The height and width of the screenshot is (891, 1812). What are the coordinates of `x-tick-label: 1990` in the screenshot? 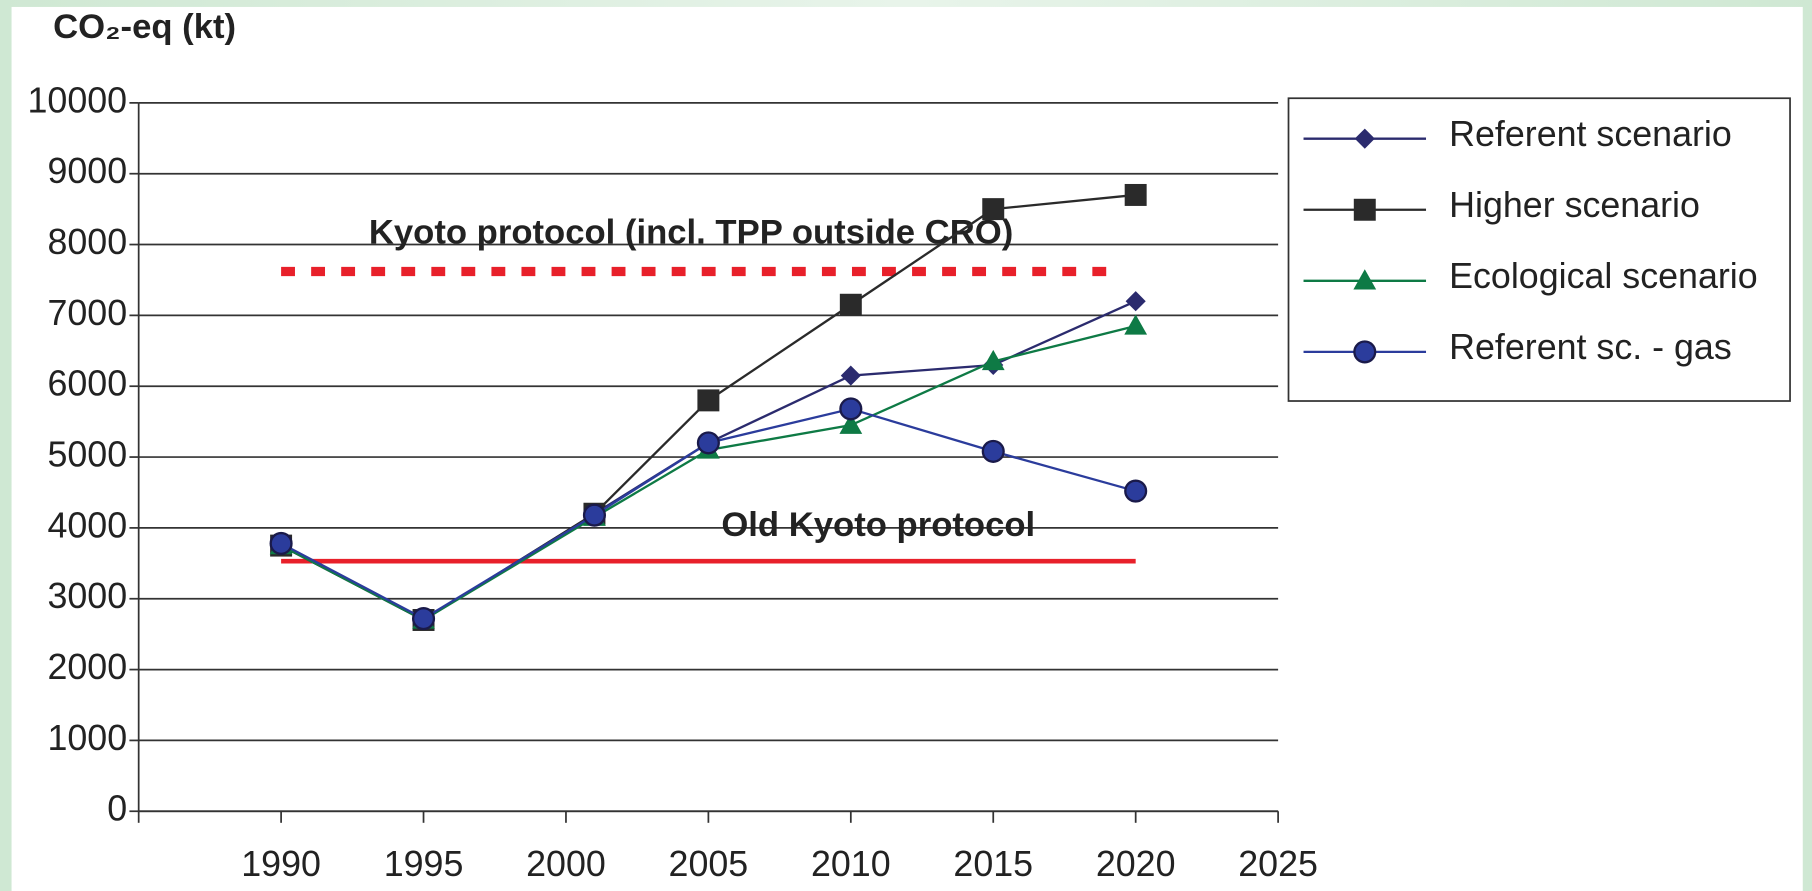 It's located at (281, 864).